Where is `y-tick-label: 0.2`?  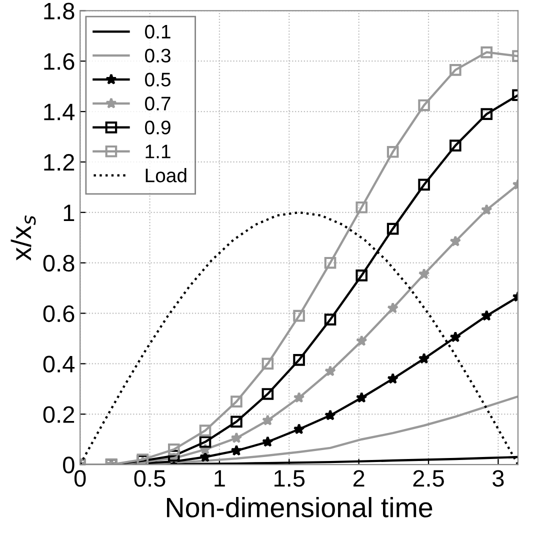 y-tick-label: 0.2 is located at coordinates (58, 414).